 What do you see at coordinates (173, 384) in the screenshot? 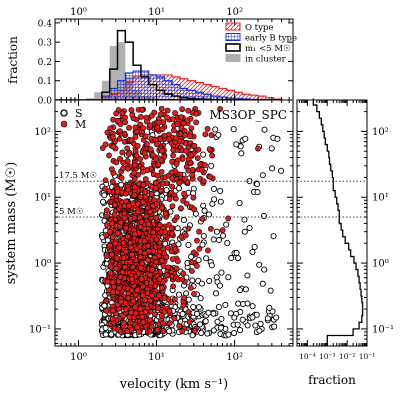
I see `main-xlabel: velocity (km s⁻¹)` at bounding box center [173, 384].